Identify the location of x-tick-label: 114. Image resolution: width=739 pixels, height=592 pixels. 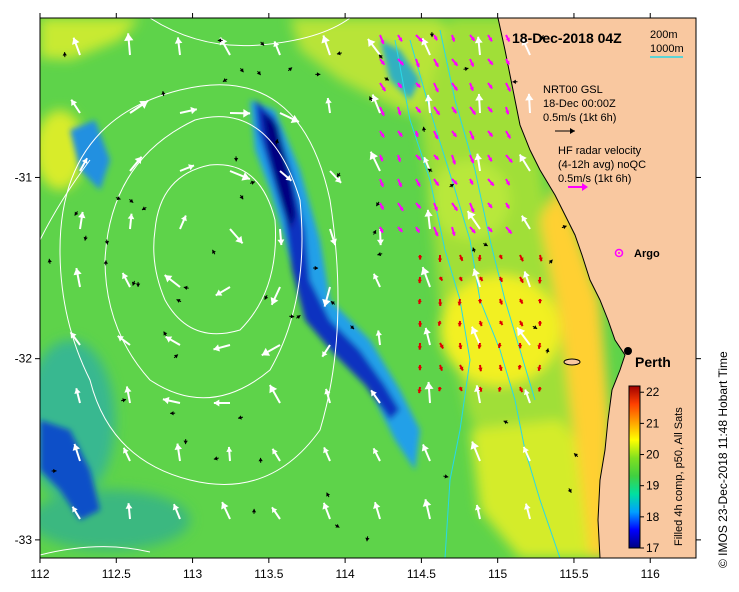
(345, 574).